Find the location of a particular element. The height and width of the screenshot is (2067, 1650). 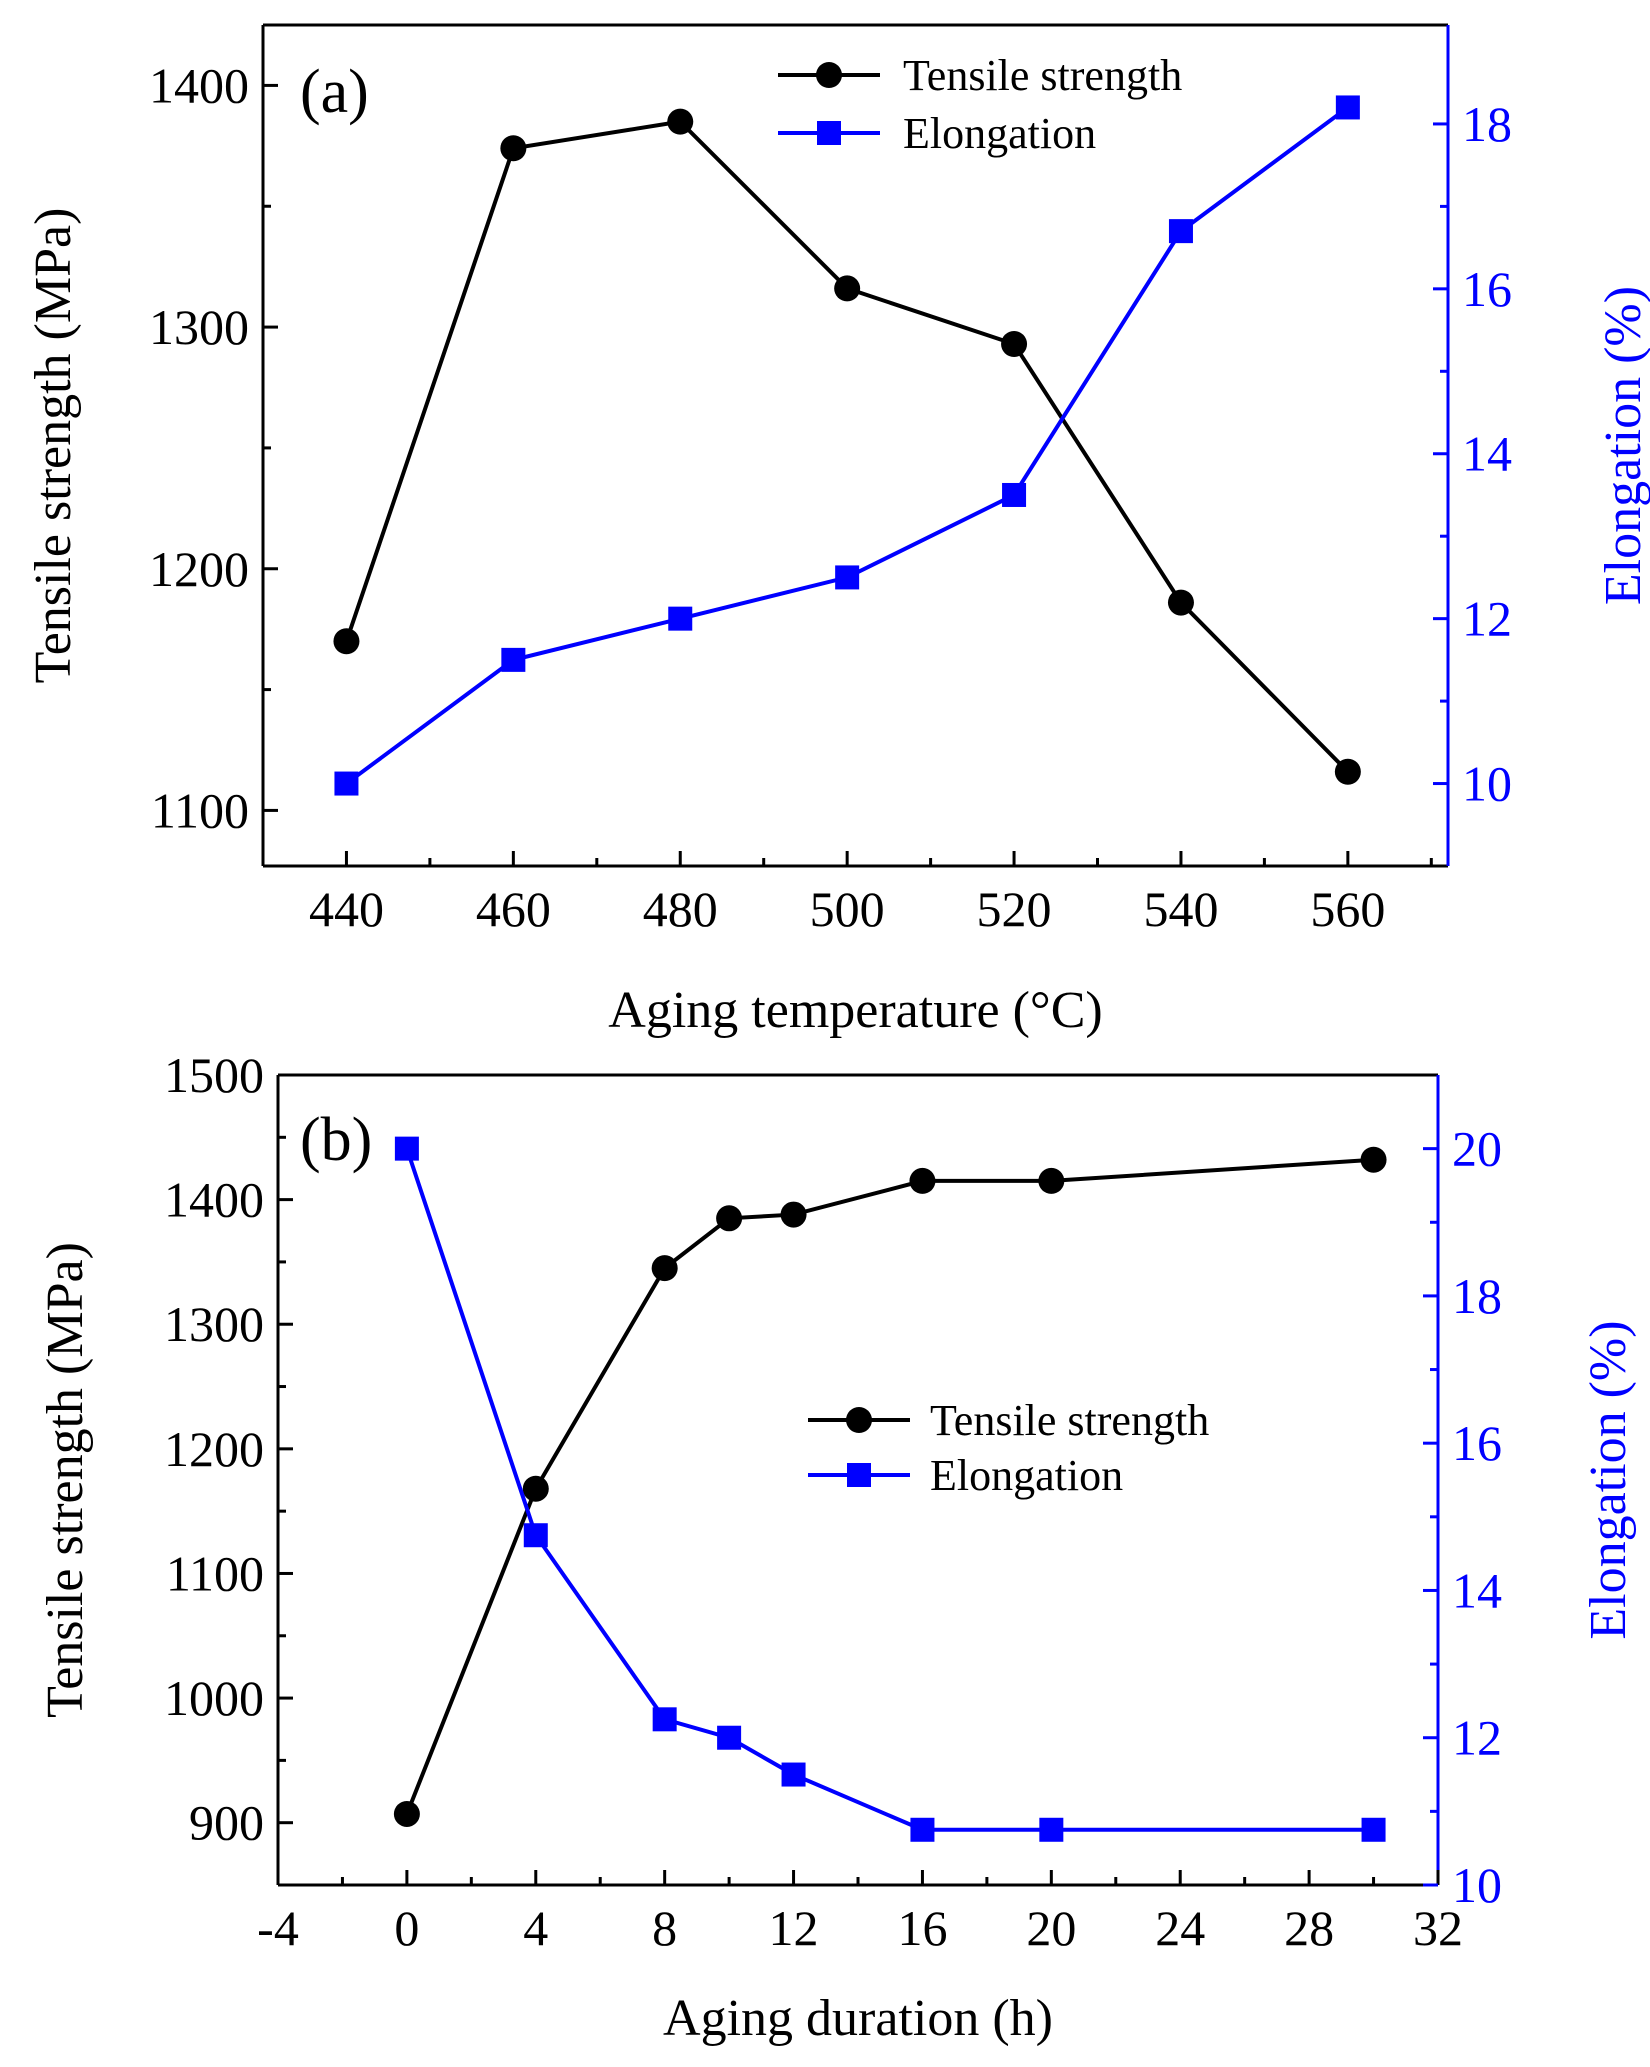

x-tick-label: 460 is located at coordinates (513, 909).